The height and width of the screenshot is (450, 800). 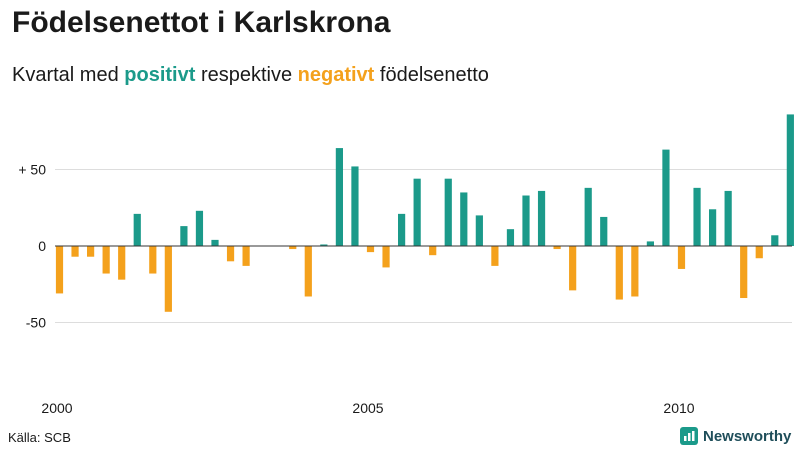 I want to click on y-tick-label: + 50, so click(x=32, y=170).